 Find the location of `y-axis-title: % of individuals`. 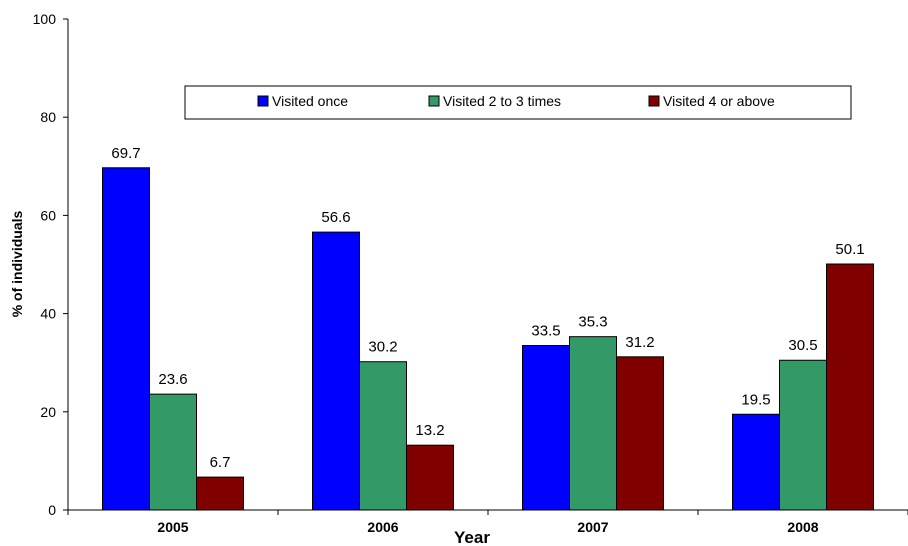

y-axis-title: % of individuals is located at coordinates (17, 264).